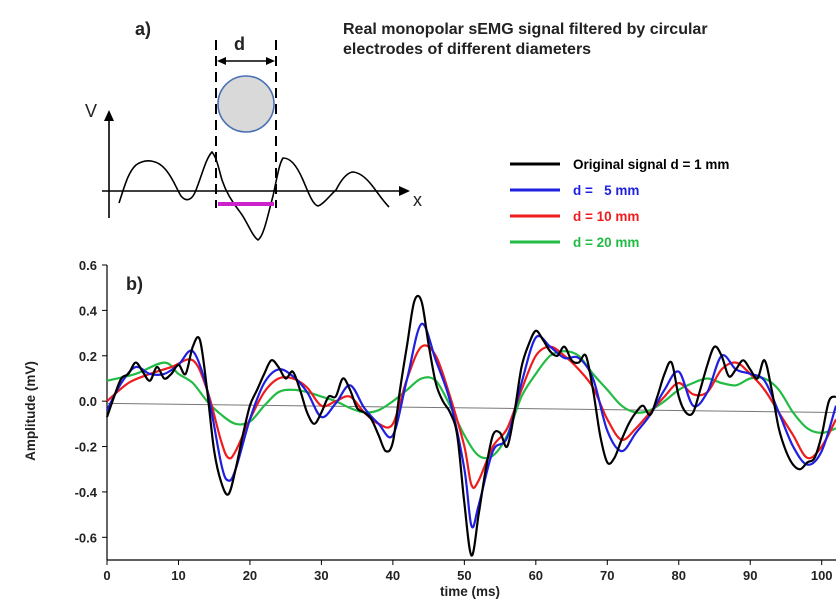 This screenshot has height=603, width=836. I want to click on y-tick-label: 0.2, so click(88, 356).